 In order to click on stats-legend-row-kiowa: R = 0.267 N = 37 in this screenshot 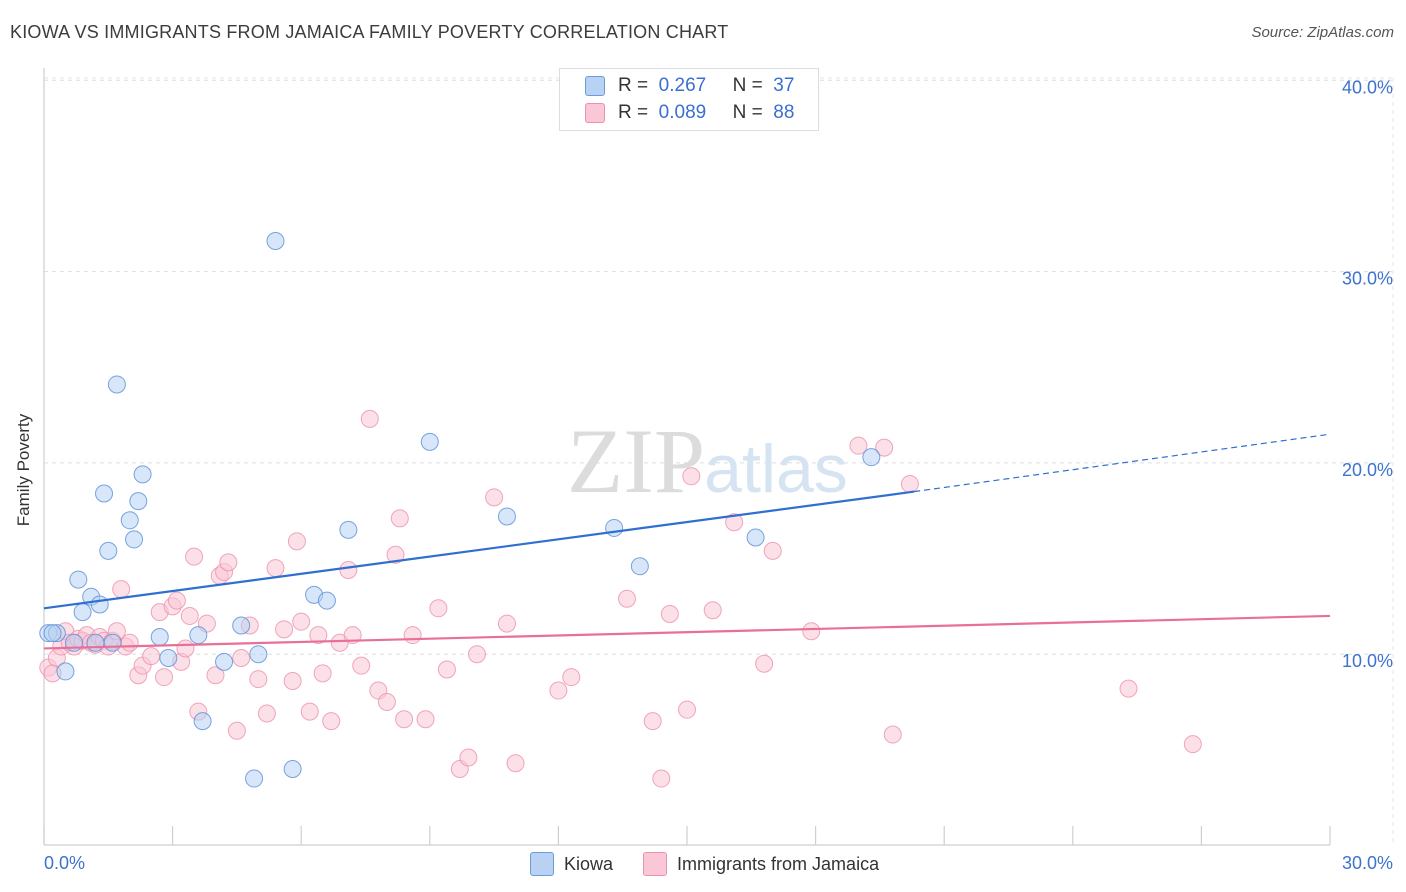, I will do `click(690, 86)`.